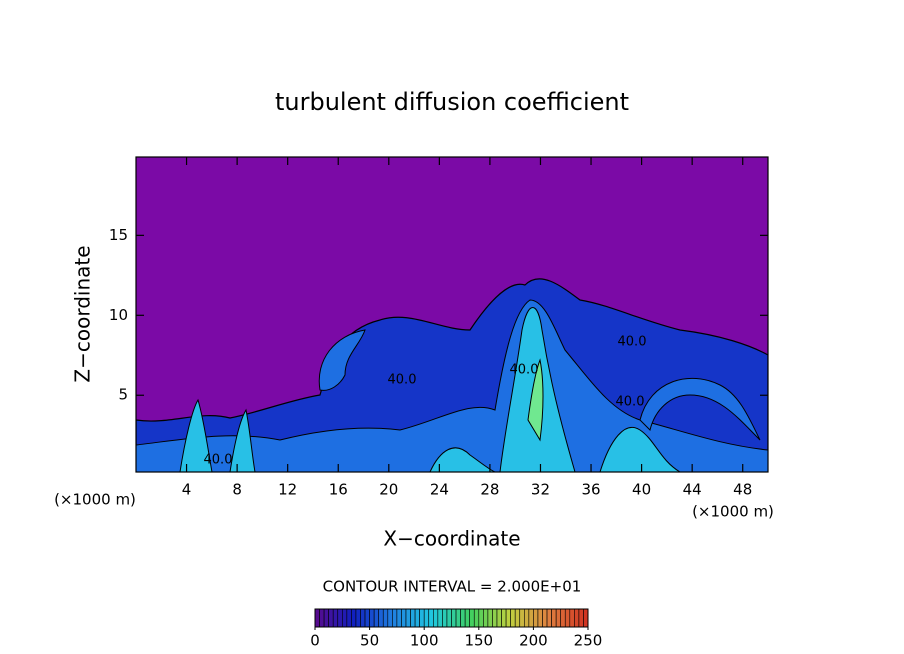 The image size is (904, 654). I want to click on colorbar-tick-label: 150, so click(478, 641).